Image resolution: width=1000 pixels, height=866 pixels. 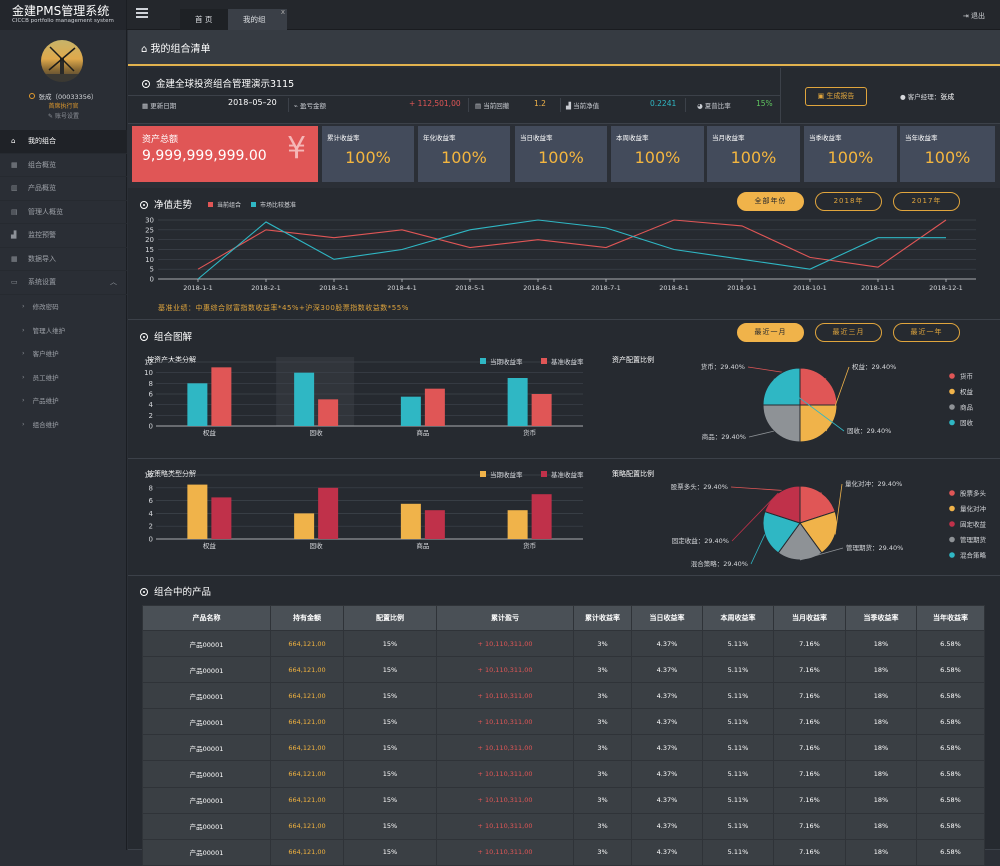 What do you see at coordinates (700, 540) in the screenshot?
I see `slice-label: 固定收益：29.40%` at bounding box center [700, 540].